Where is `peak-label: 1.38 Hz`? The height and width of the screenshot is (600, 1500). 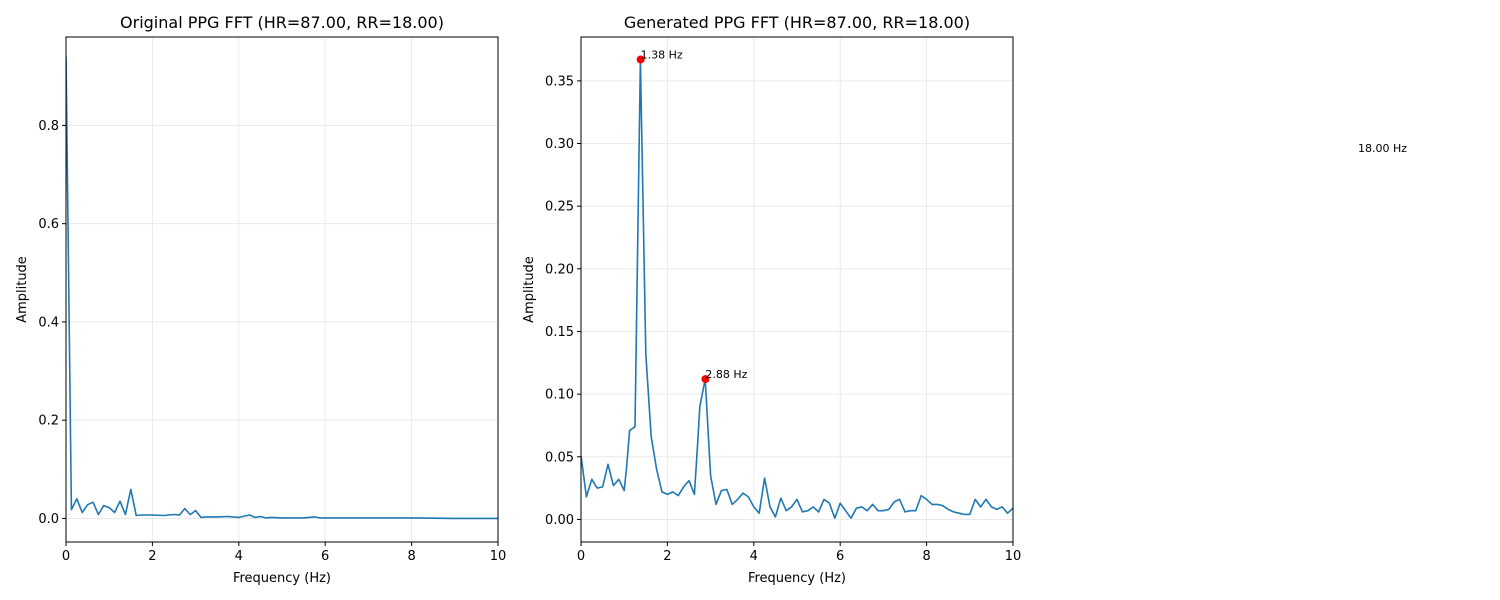 peak-label: 1.38 Hz is located at coordinates (662, 55).